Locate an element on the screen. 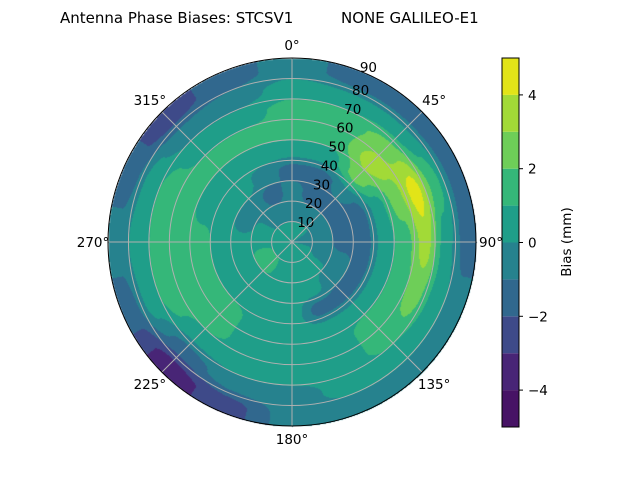  radial-tick-label: 90 is located at coordinates (368, 68).